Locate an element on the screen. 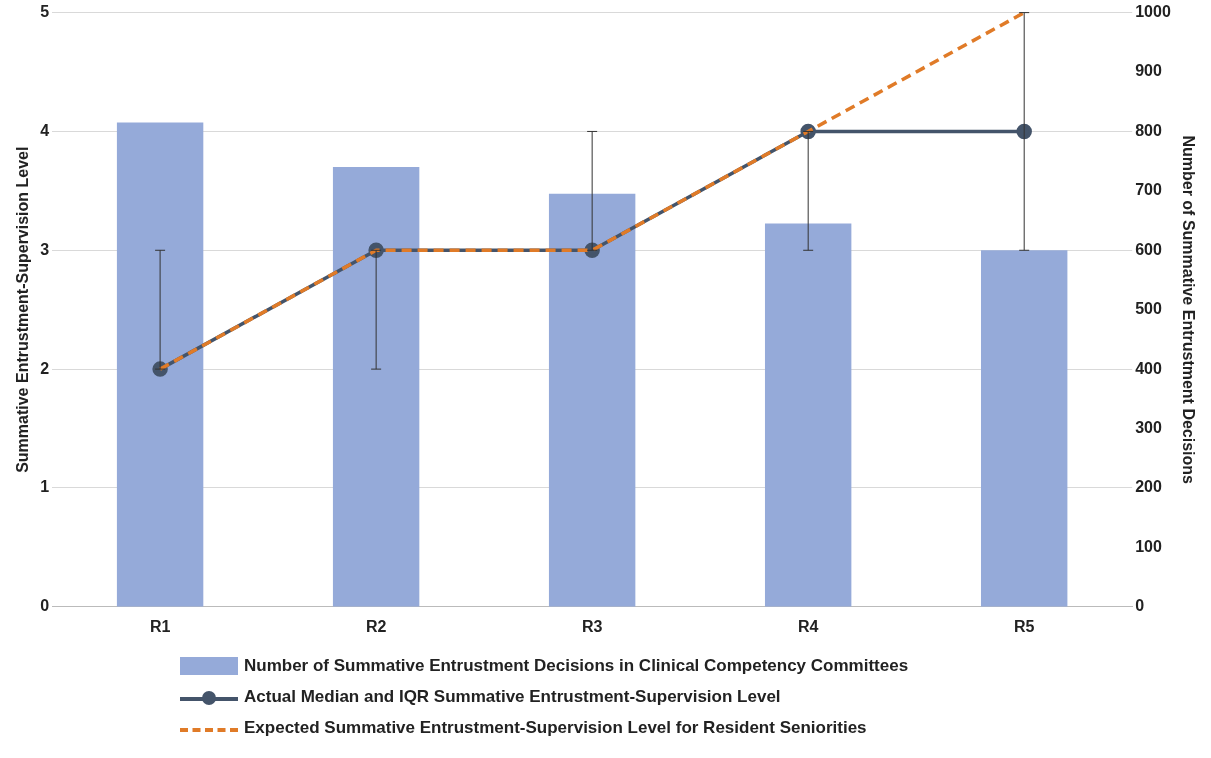 This screenshot has width=1211, height=758. y2-tick-label: 700 is located at coordinates (1148, 190).